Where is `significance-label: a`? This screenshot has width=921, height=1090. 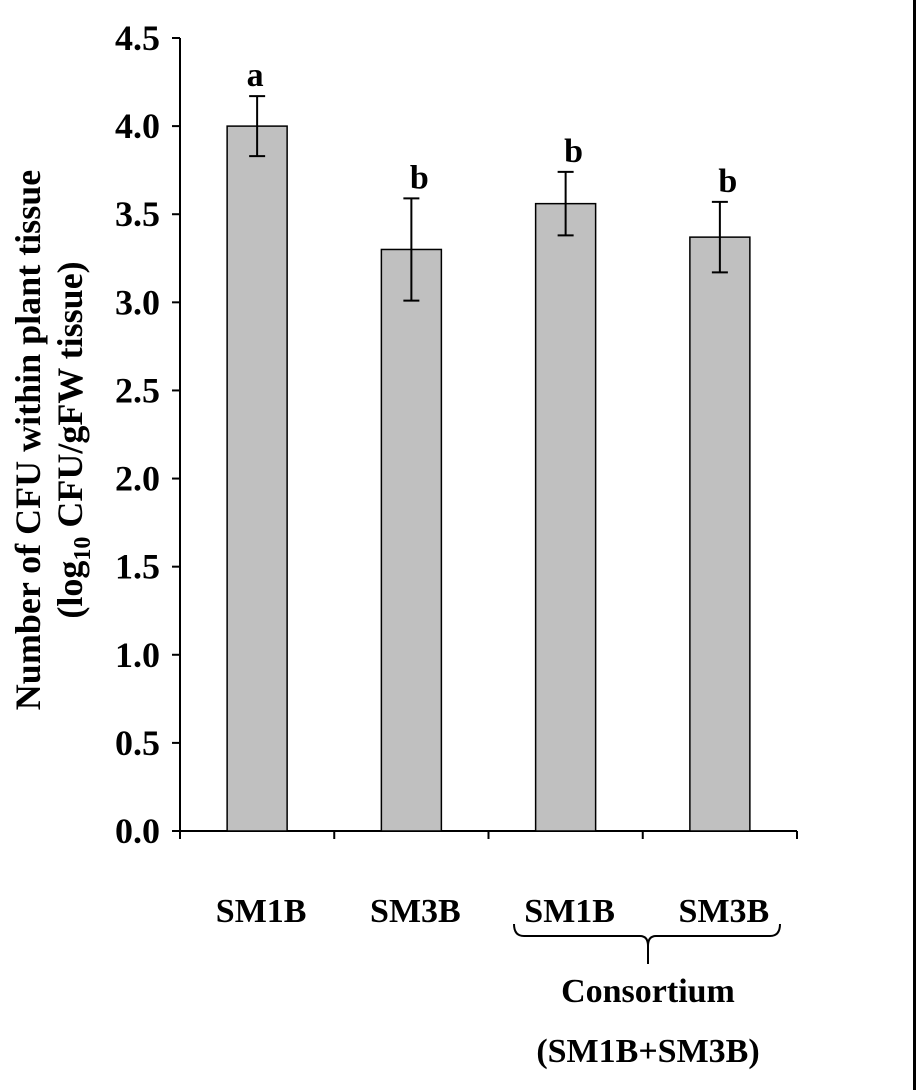 significance-label: a is located at coordinates (255, 75).